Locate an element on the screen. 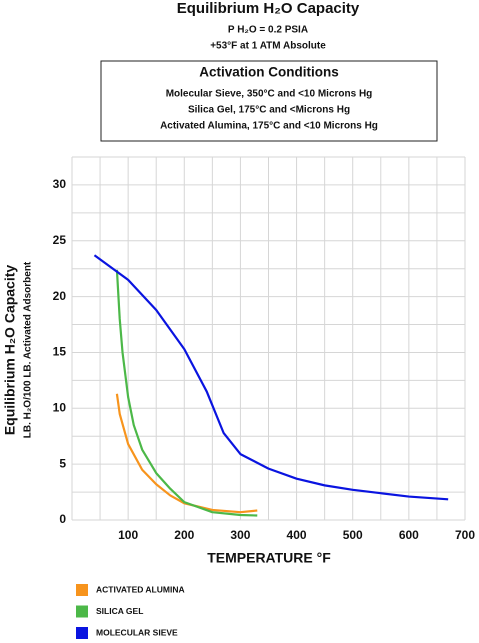 This screenshot has width=479, height=643. x-tick-label: 700 is located at coordinates (465, 535).